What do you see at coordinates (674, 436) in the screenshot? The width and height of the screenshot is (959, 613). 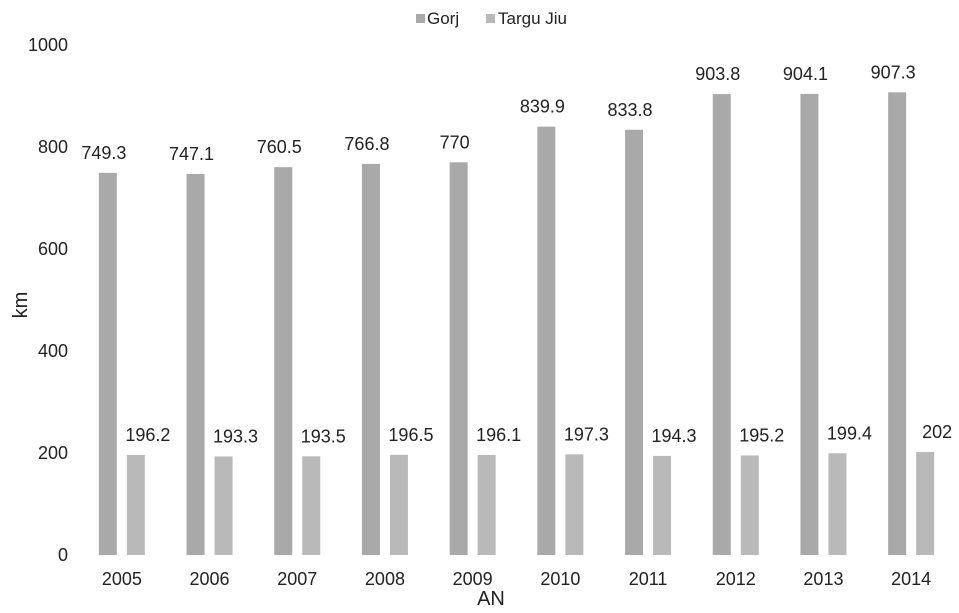 I see `data-label-targu-jiu: 194.3` at bounding box center [674, 436].